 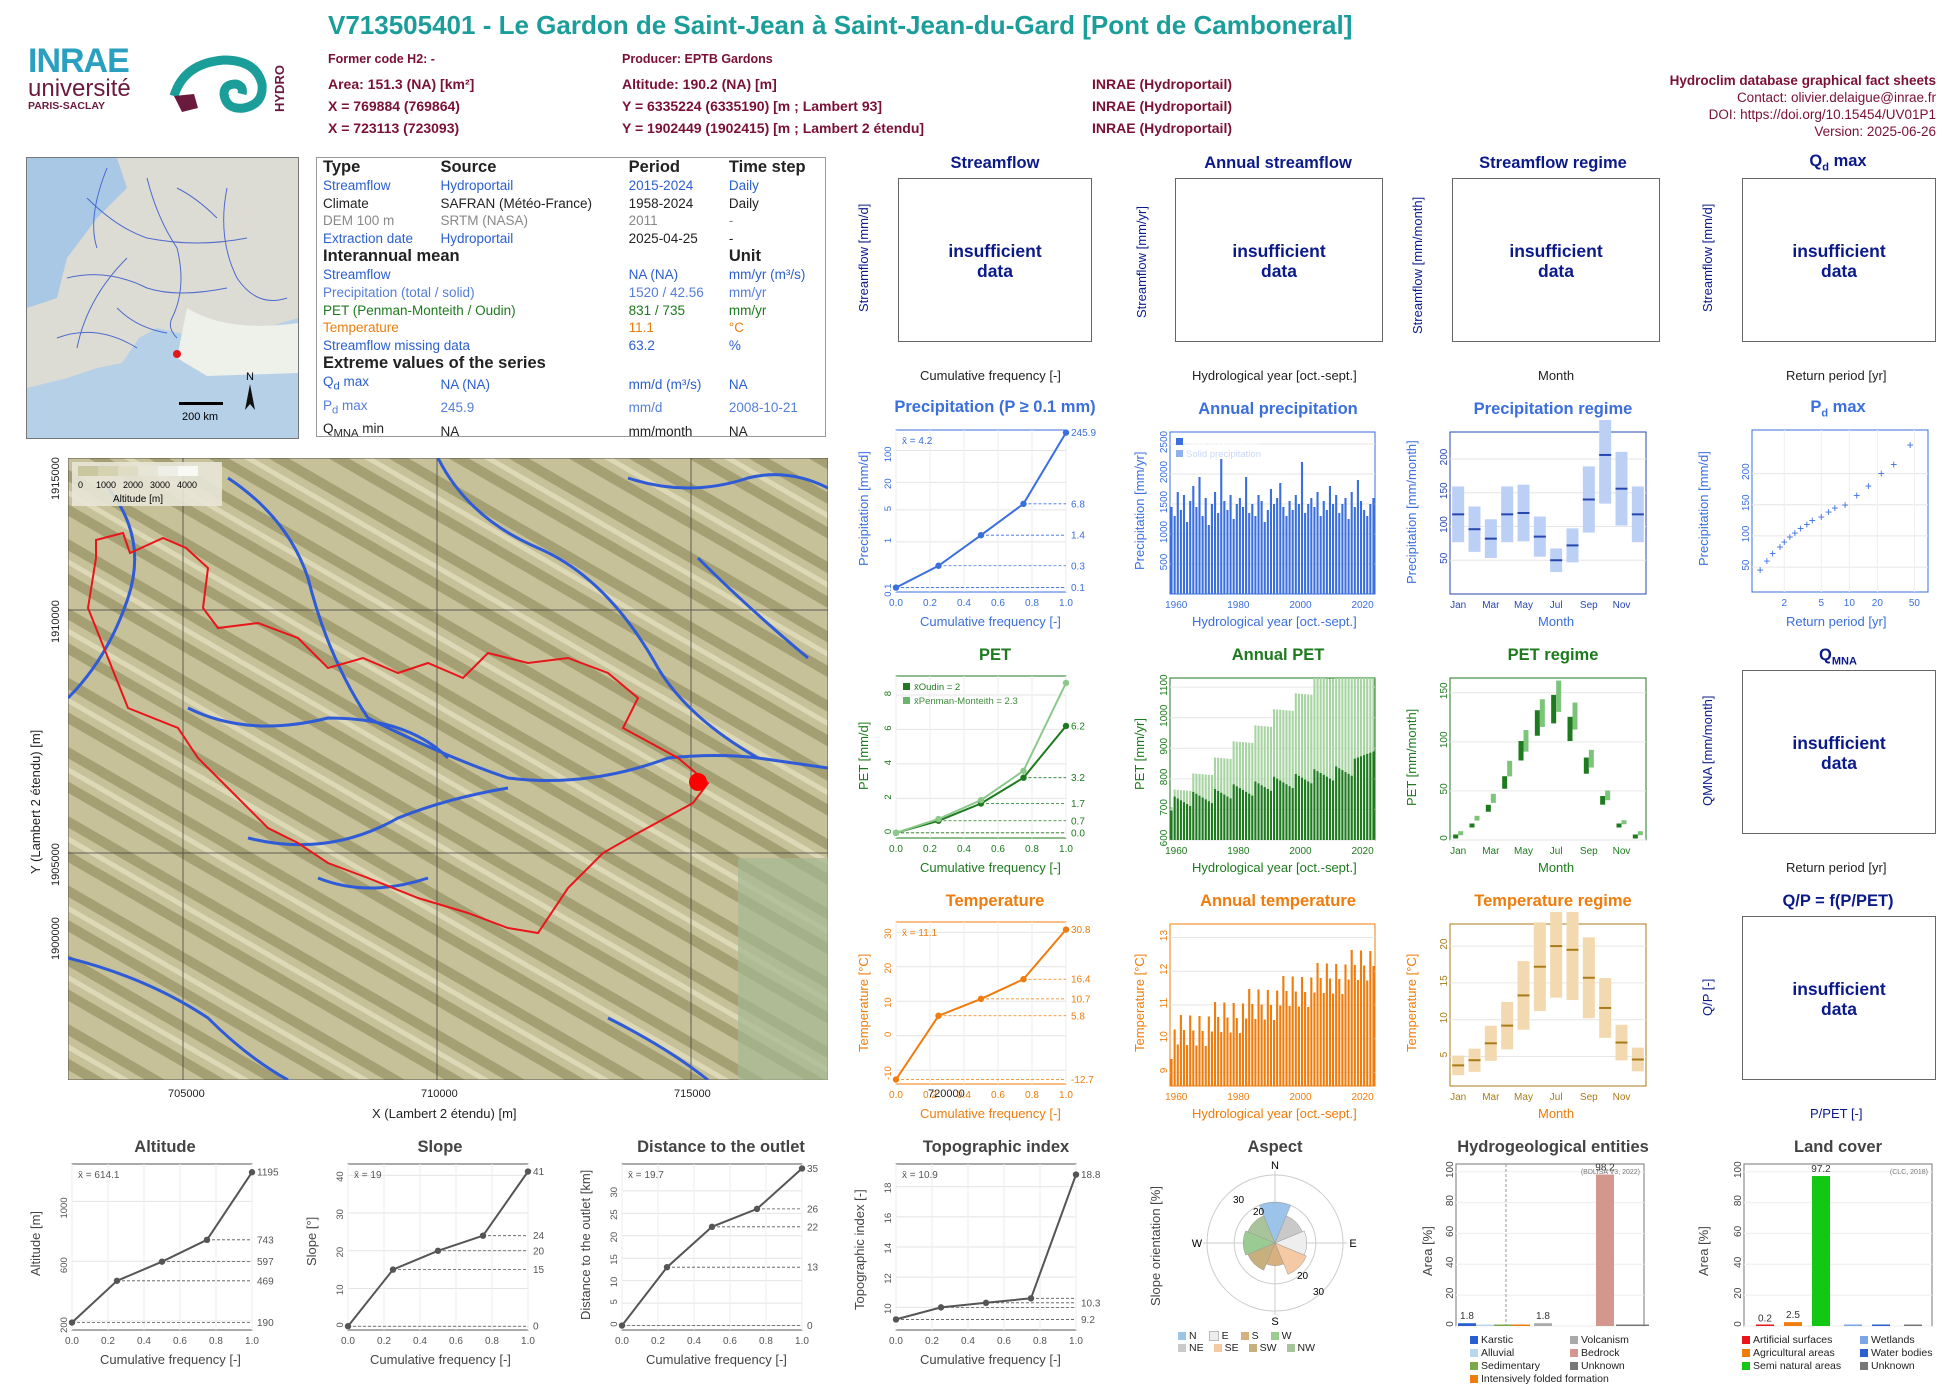 What do you see at coordinates (1838, 163) in the screenshot?
I see `qd-max-title: Qd max` at bounding box center [1838, 163].